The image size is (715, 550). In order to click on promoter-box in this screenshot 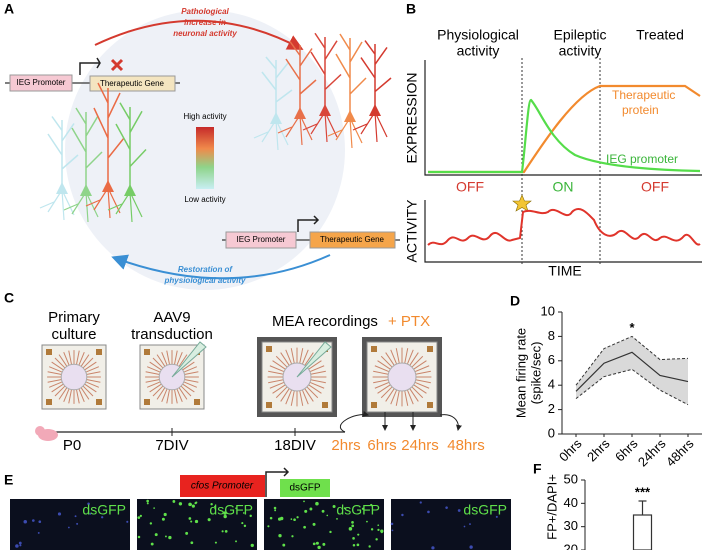, I will do `click(222, 486)`.